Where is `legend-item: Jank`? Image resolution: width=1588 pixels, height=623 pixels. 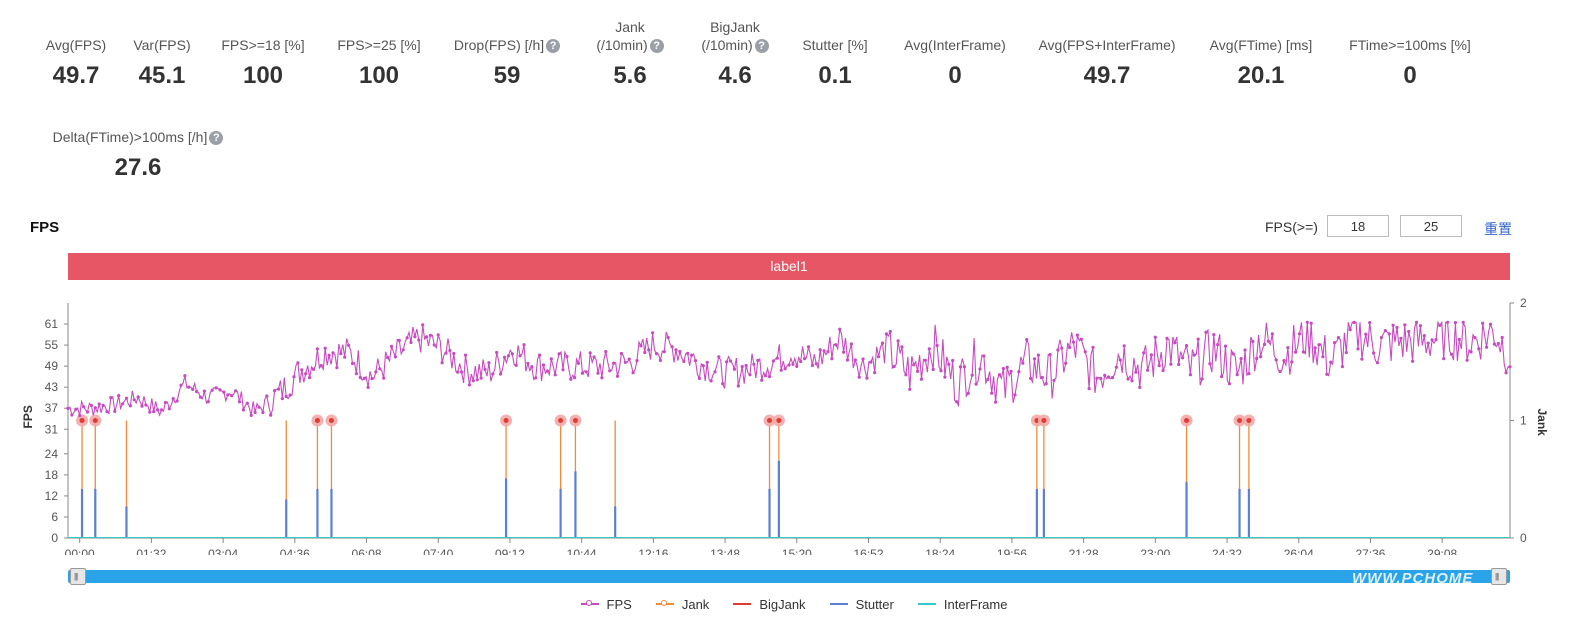
legend-item: Jank is located at coordinates (682, 604).